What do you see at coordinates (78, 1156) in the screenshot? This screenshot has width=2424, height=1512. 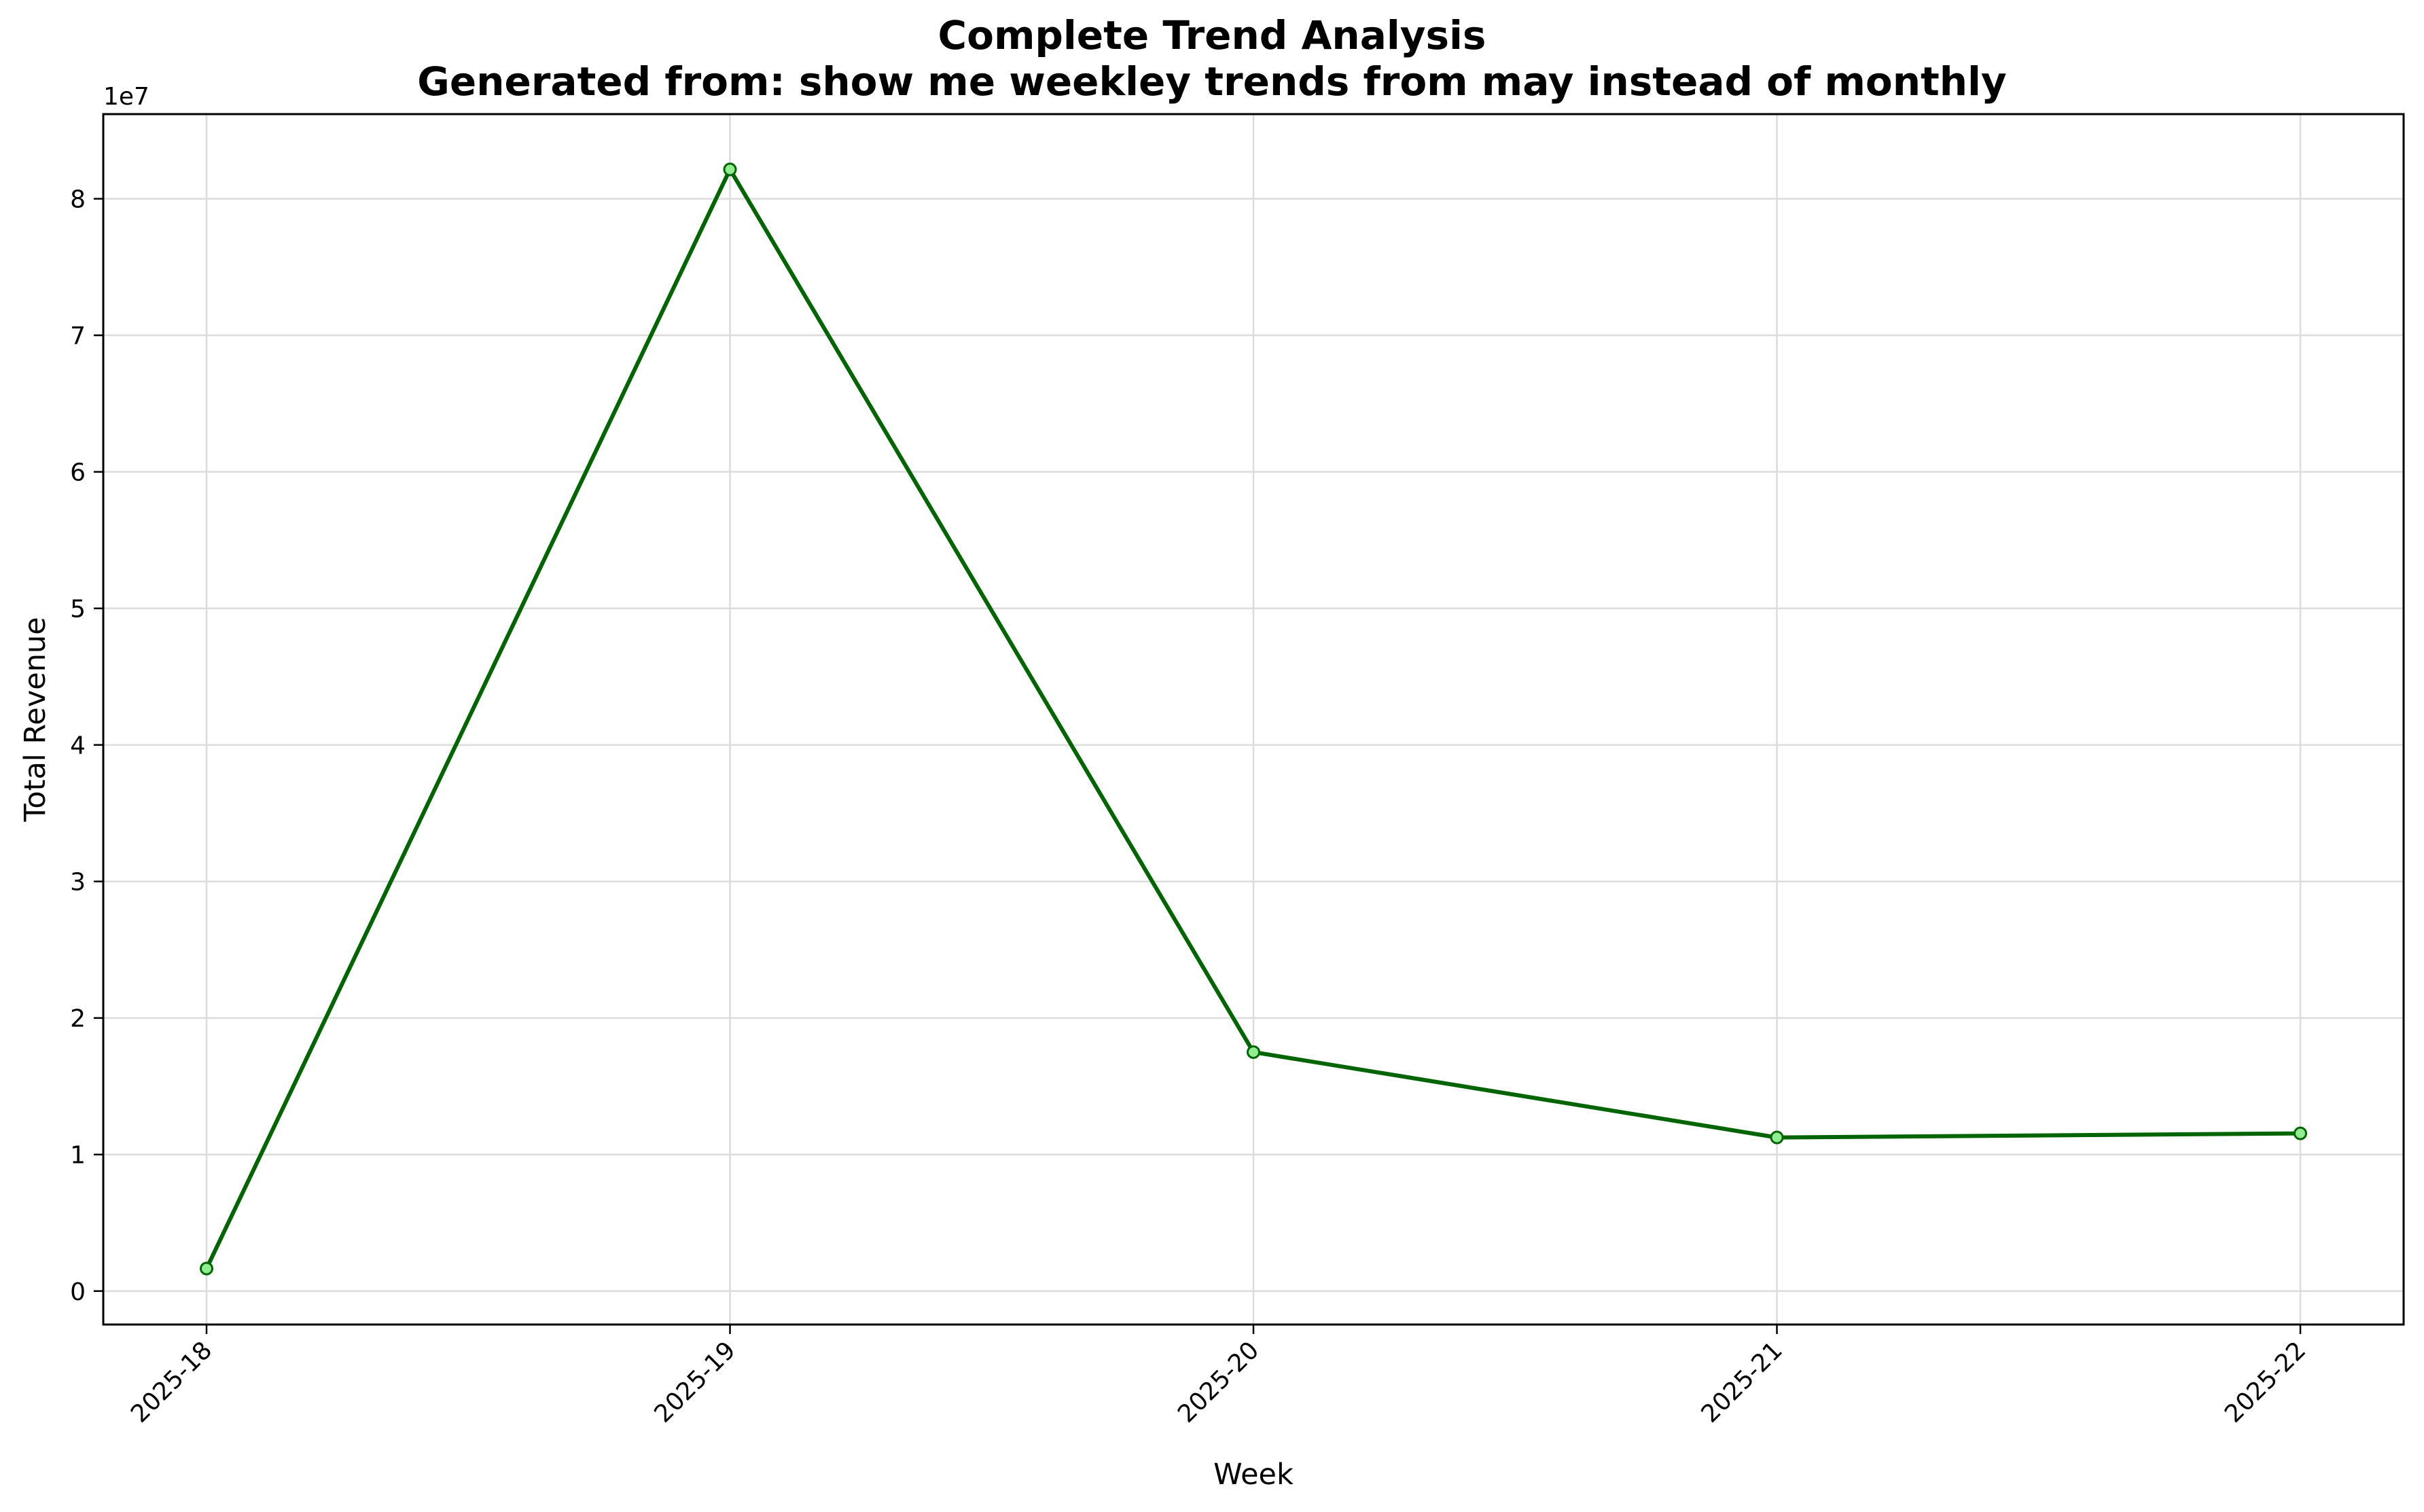 I see `y-tick-label: 1` at bounding box center [78, 1156].